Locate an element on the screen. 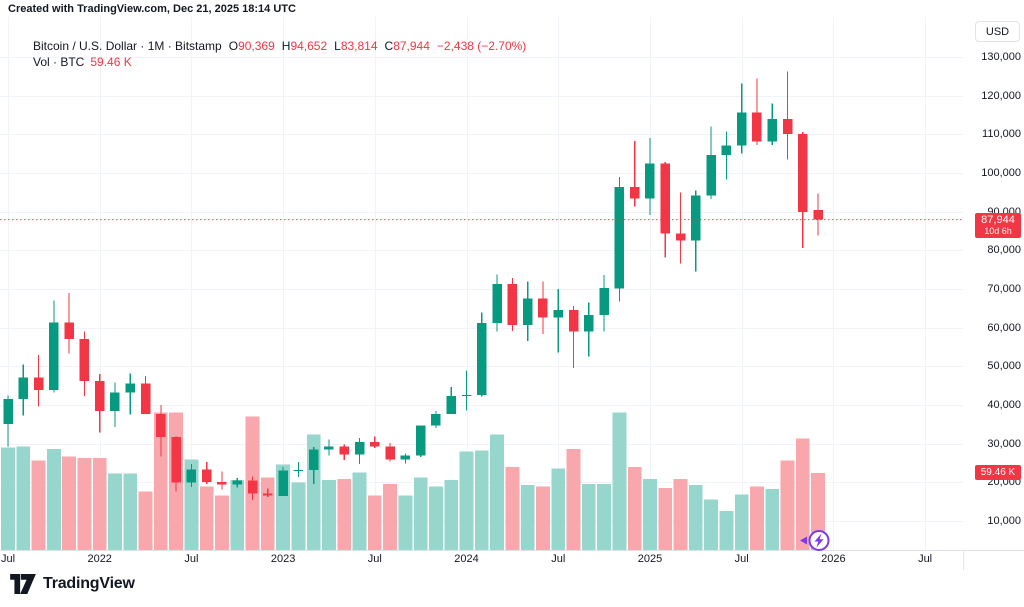  time-tick-label: 2023 is located at coordinates (283, 559).